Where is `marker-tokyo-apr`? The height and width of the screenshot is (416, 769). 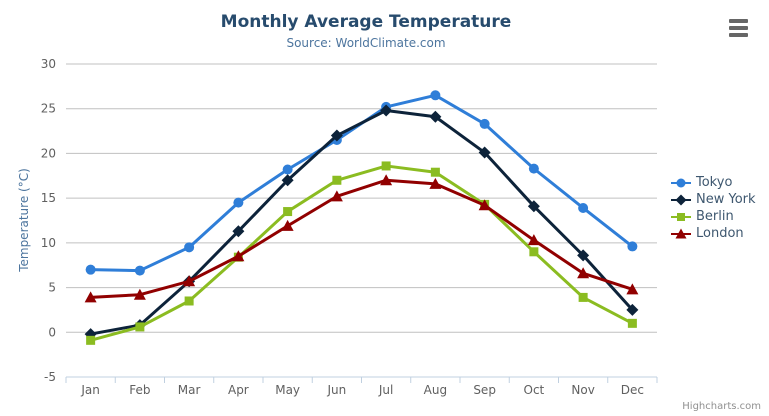
marker-tokyo-apr is located at coordinates (238, 202).